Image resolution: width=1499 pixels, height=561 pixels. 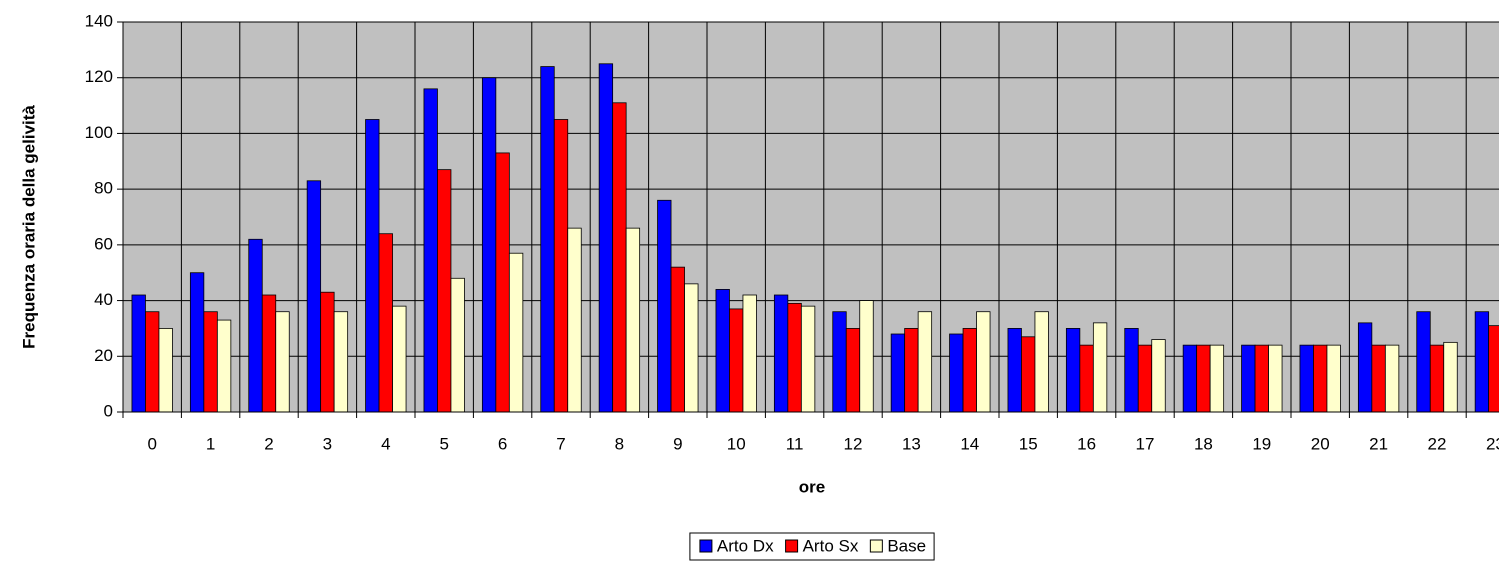 What do you see at coordinates (103, 243) in the screenshot?
I see `y-tick-label: 60` at bounding box center [103, 243].